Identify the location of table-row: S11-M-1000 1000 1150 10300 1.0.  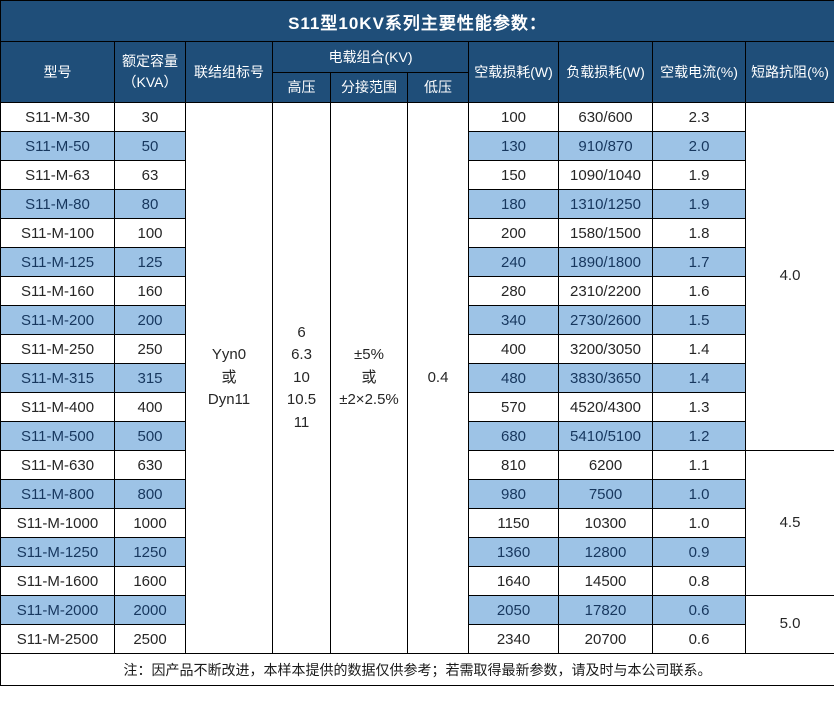
(417, 523).